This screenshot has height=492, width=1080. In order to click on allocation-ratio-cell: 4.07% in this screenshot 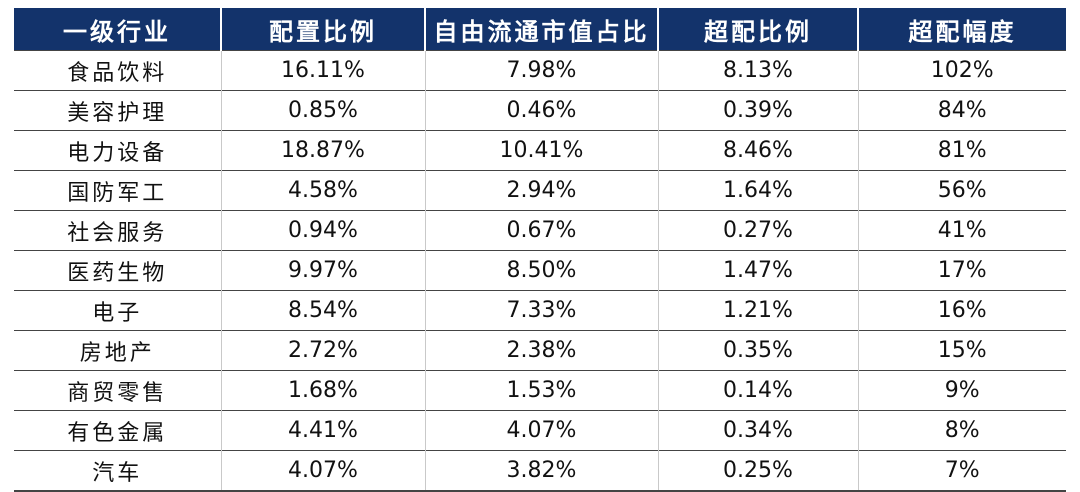, I will do `click(322, 471)`.